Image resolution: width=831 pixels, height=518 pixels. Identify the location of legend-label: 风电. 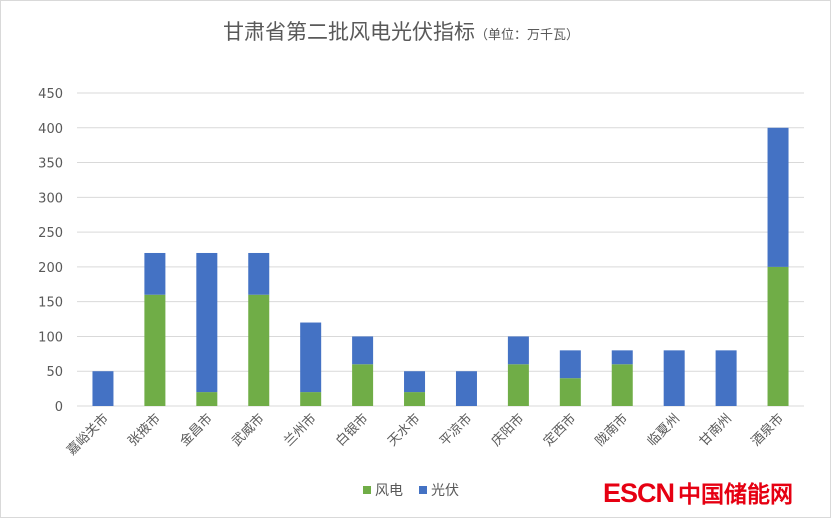
(389, 491).